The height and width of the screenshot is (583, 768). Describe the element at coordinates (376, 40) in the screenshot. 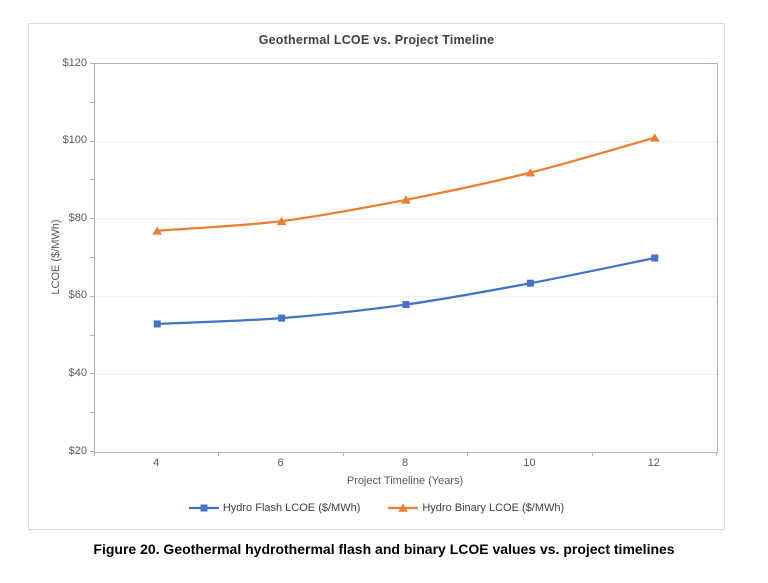

I see `chart-title: Geothermal LCOE vs. Project Timeline` at that location.